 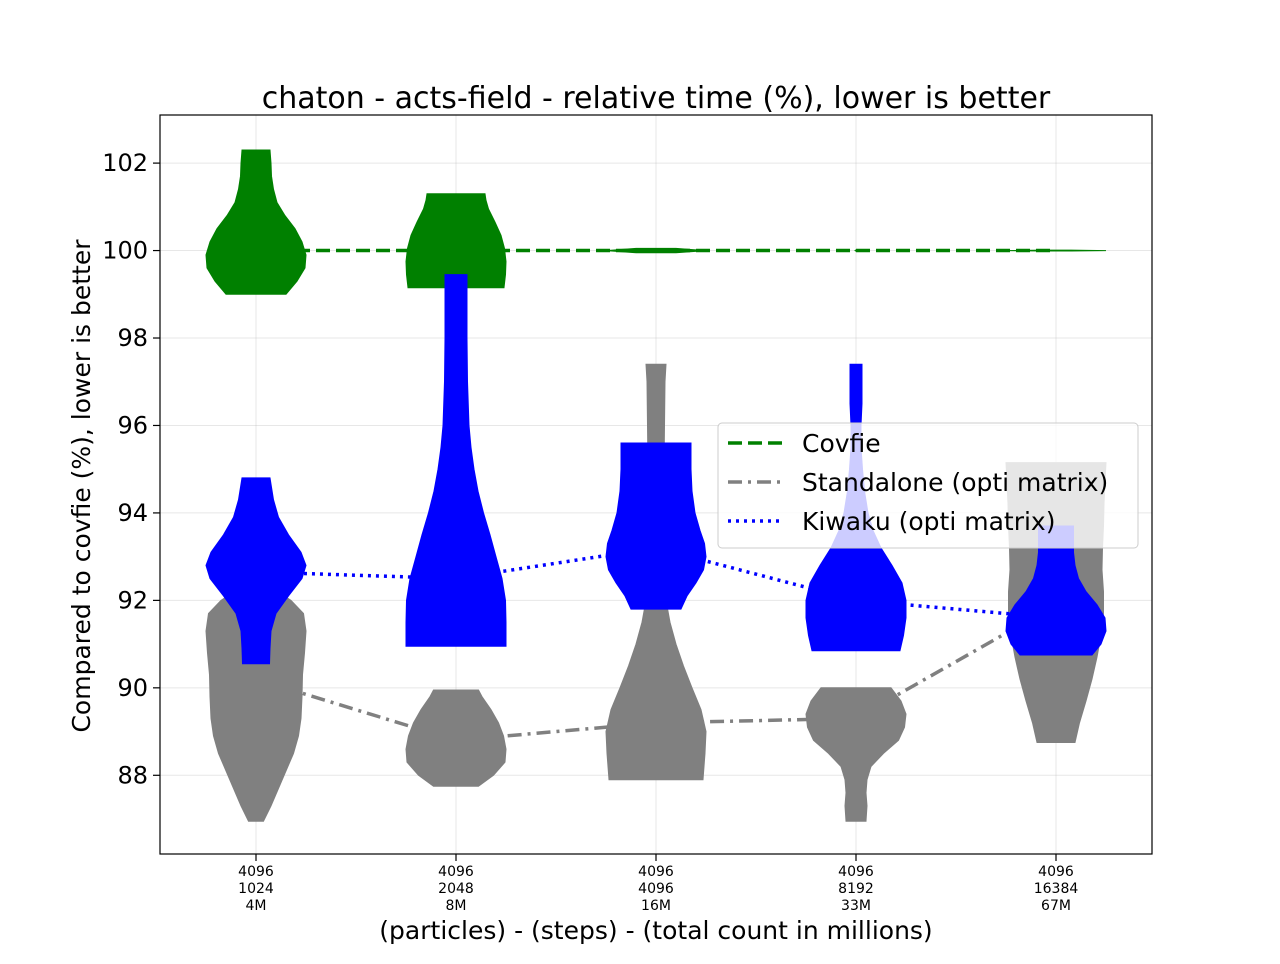 I want to click on y-tick-label: 92, so click(x=132, y=600).